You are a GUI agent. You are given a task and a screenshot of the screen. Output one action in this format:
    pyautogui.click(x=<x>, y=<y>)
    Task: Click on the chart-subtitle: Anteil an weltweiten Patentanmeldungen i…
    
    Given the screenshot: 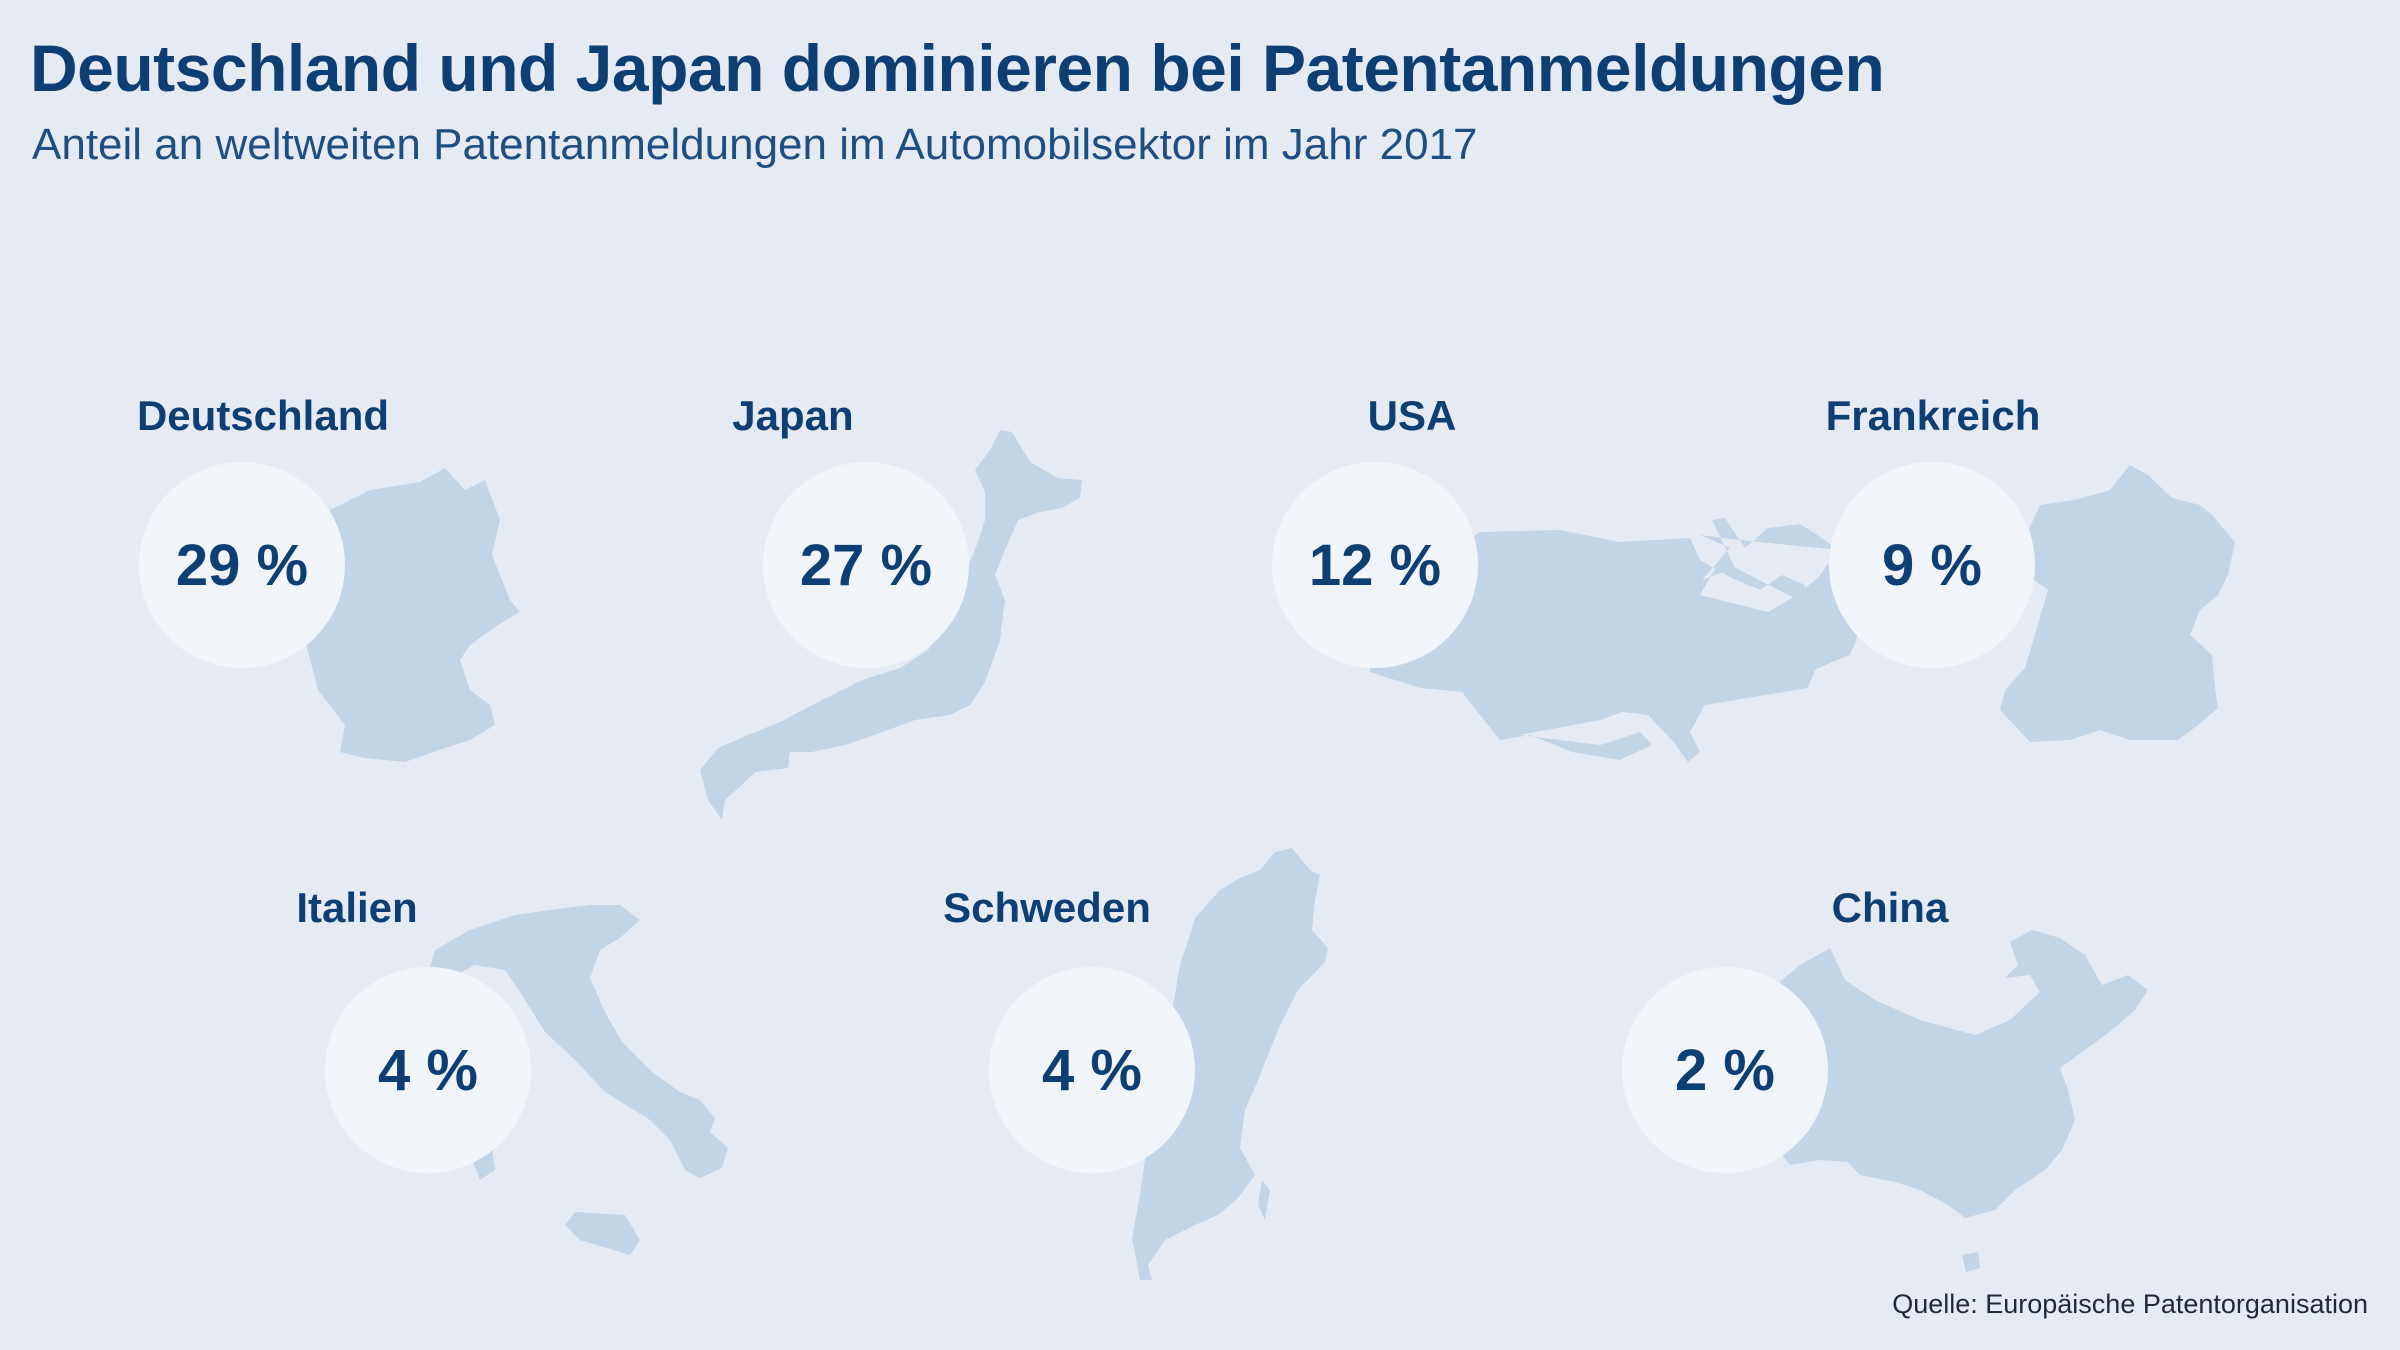 What is the action you would take?
    pyautogui.click(x=755, y=144)
    